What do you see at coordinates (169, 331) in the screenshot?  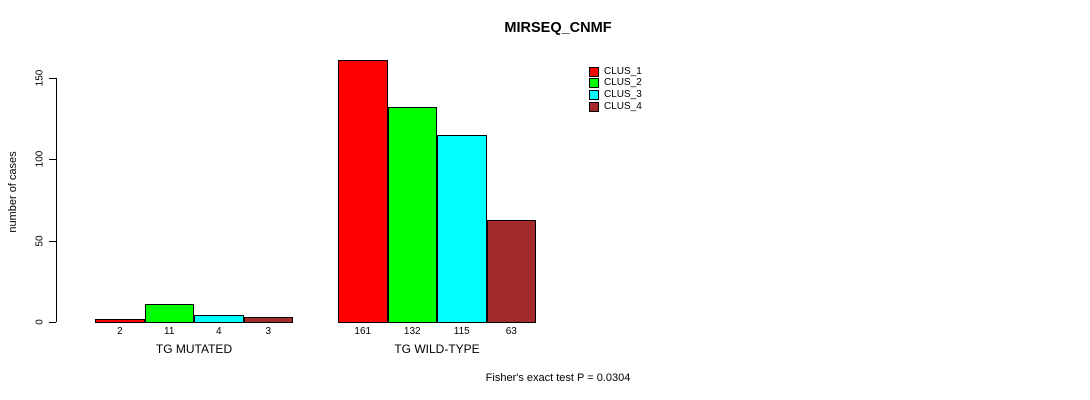 I see `bar-value-label: 11` at bounding box center [169, 331].